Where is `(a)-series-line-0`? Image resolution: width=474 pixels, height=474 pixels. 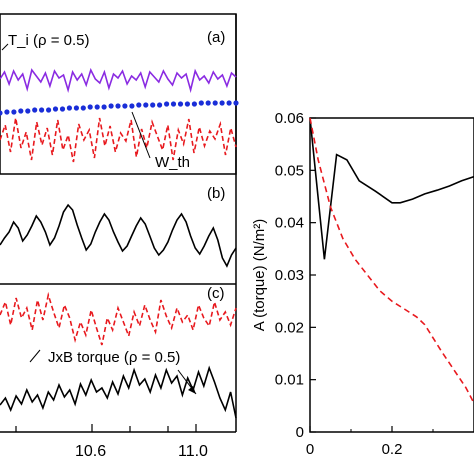
(a)-series-line-0 is located at coordinates (118, 80).